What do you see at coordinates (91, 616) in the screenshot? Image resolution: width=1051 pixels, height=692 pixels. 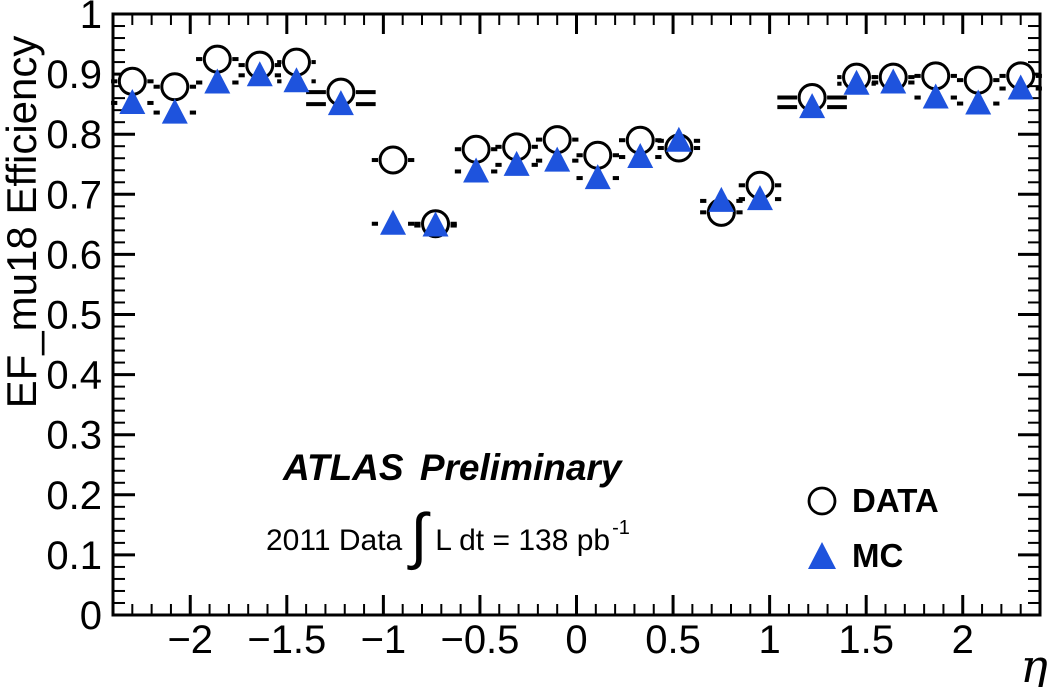 I see `y-tick-label: 0` at bounding box center [91, 616].